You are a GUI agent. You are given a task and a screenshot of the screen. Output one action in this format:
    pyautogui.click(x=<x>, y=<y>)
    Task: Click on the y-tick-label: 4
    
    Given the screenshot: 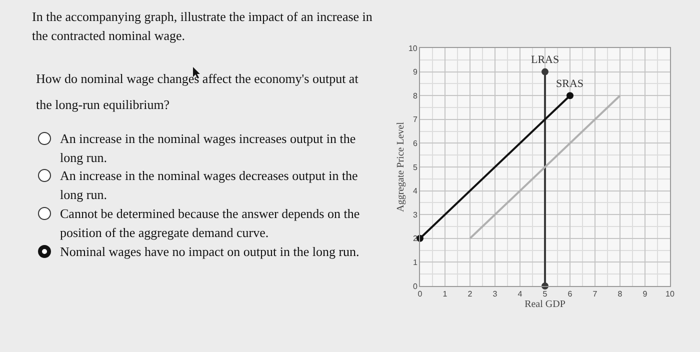 What is the action you would take?
    pyautogui.click(x=415, y=191)
    